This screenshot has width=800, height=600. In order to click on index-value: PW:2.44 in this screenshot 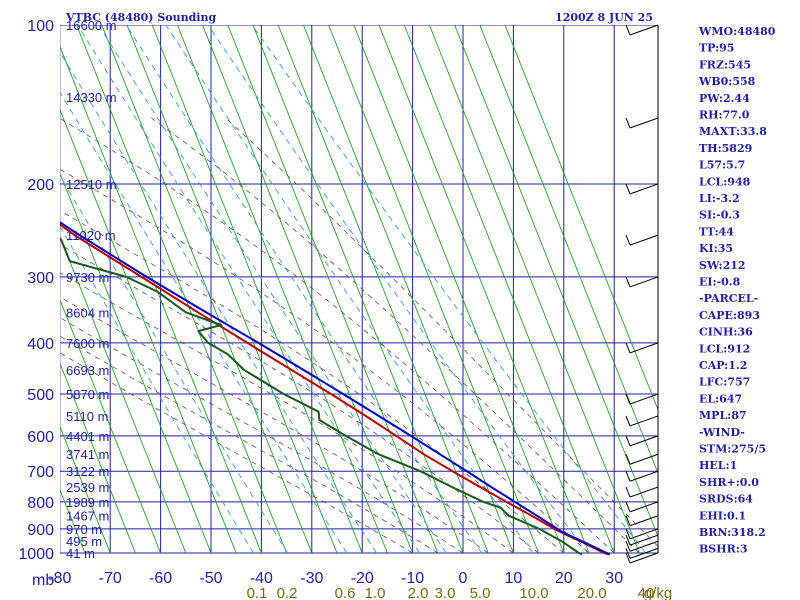, I will do `click(724, 98)`.